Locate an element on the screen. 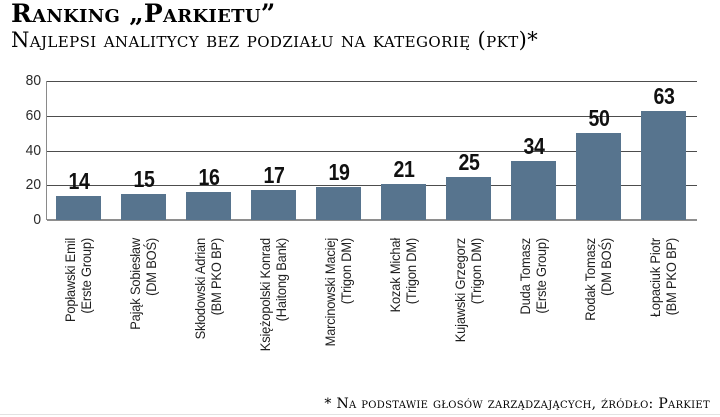 Image resolution: width=720 pixels, height=417 pixels. x-axis-category-label: Rodak Tomasz (DM BOŚ) is located at coordinates (598, 317).